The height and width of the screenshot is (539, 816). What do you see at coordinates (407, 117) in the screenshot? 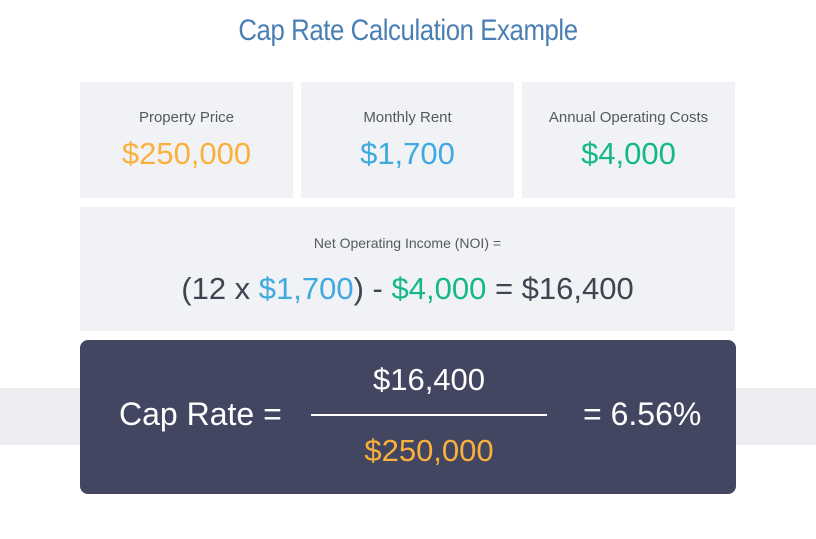
I see `monthly-rent-label: Monthly Rent` at bounding box center [407, 117].